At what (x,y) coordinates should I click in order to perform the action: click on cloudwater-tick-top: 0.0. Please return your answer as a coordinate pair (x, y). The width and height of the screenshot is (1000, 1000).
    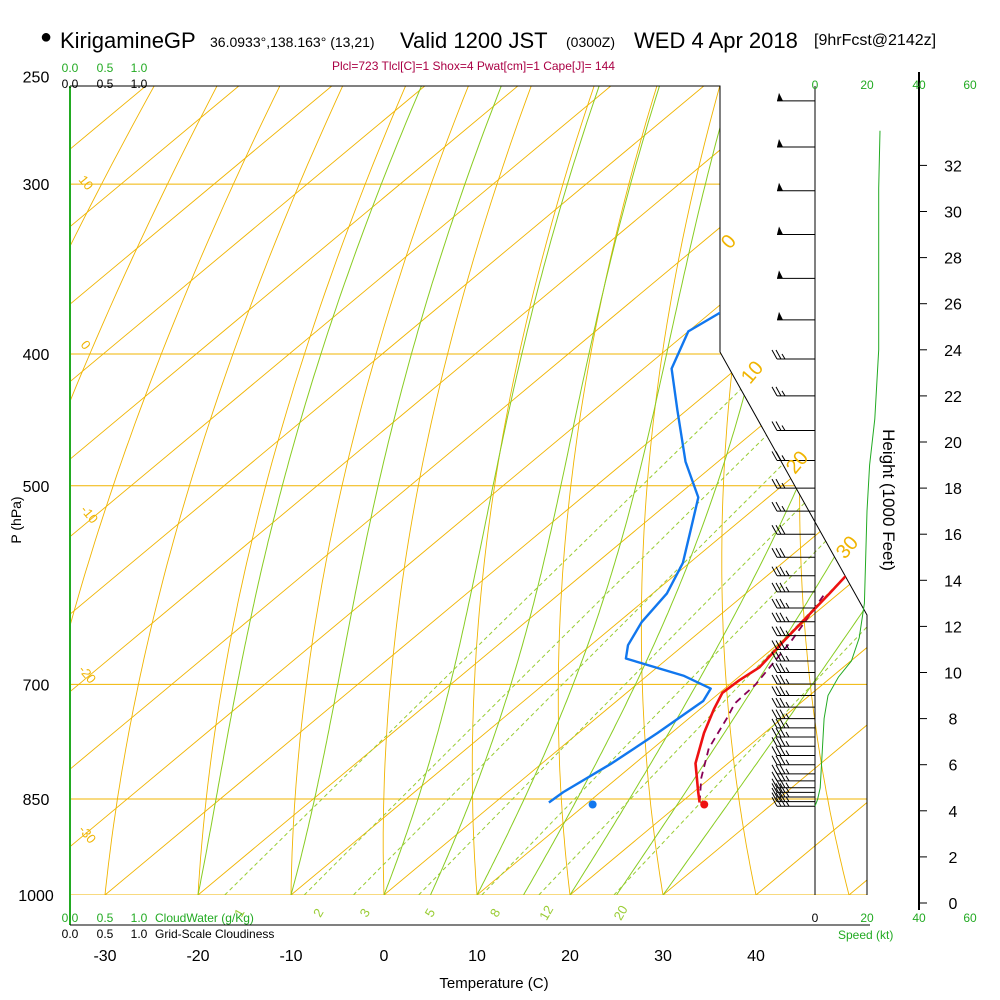
    Looking at the image, I should click on (70, 68).